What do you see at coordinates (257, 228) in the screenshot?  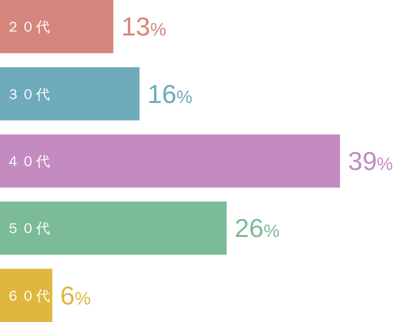 I see `data-label: 26%` at bounding box center [257, 228].